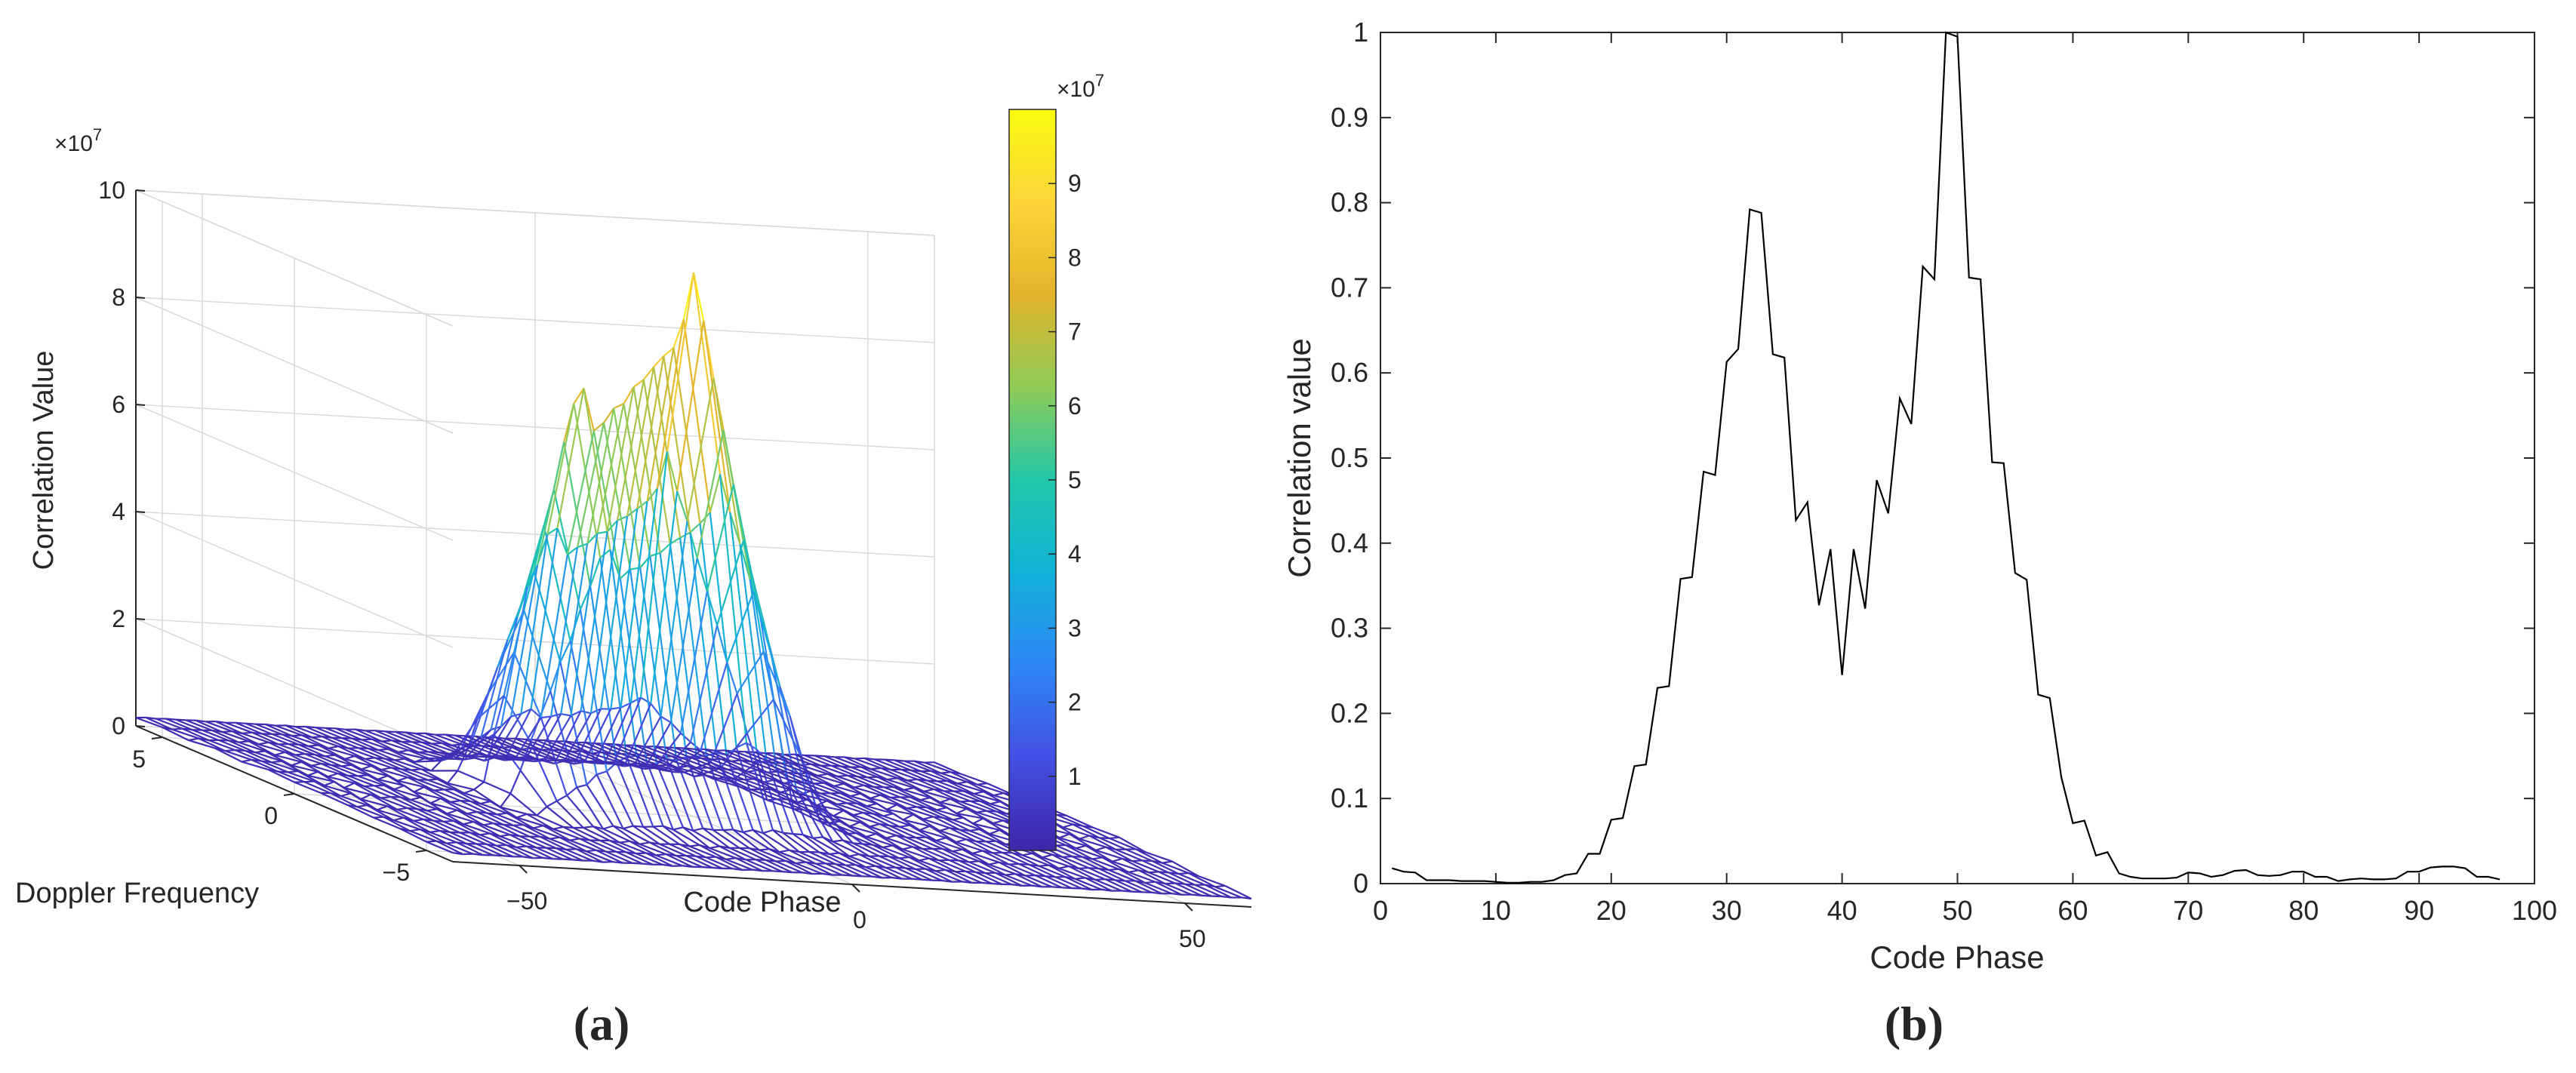  What do you see at coordinates (1075, 257) in the screenshot?
I see `colorbar-tick-label: 8` at bounding box center [1075, 257].